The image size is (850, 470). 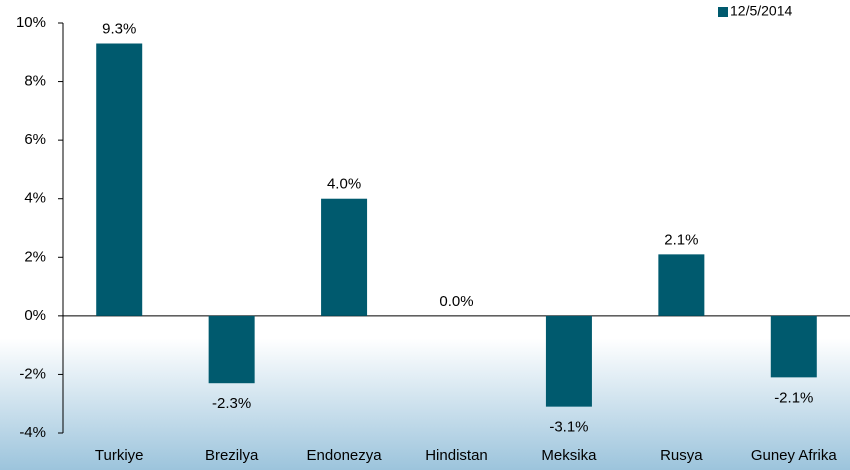 I want to click on y-tick-label: 6%, so click(x=35, y=139).